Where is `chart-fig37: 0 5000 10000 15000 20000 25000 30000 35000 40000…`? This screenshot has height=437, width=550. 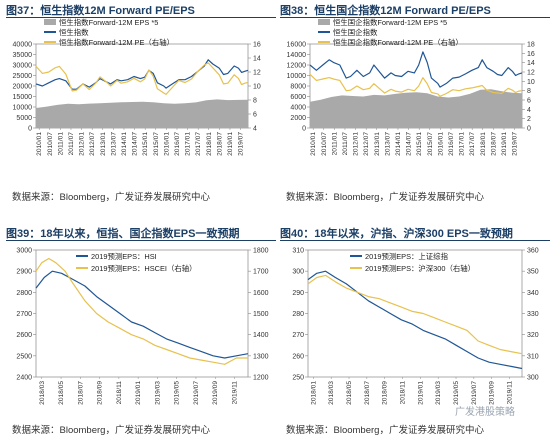 chart-fig37: 0 5000 10000 15000 20000 25000 30000 35000 40000… is located at coordinates (137, 87).